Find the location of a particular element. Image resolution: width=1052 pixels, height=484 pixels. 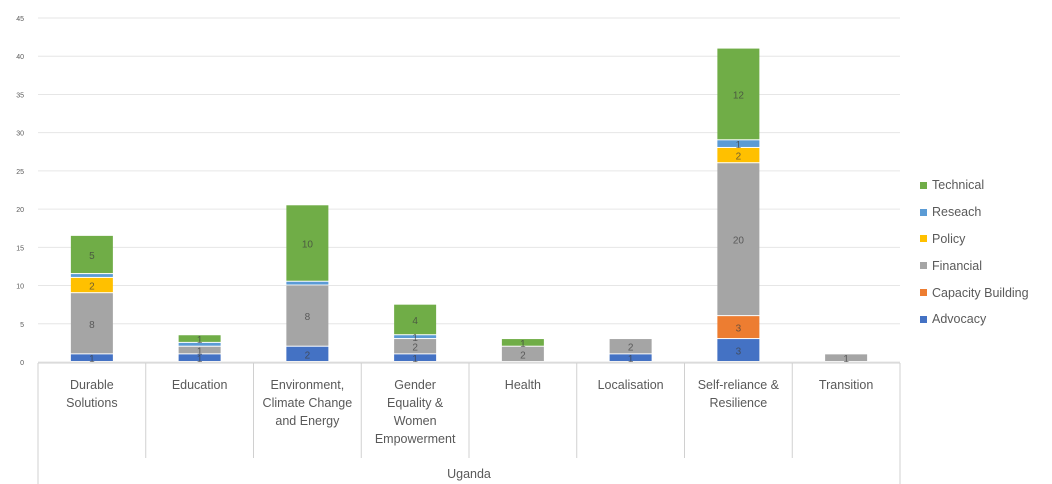

legend-item-policy: Policy is located at coordinates (985, 239).